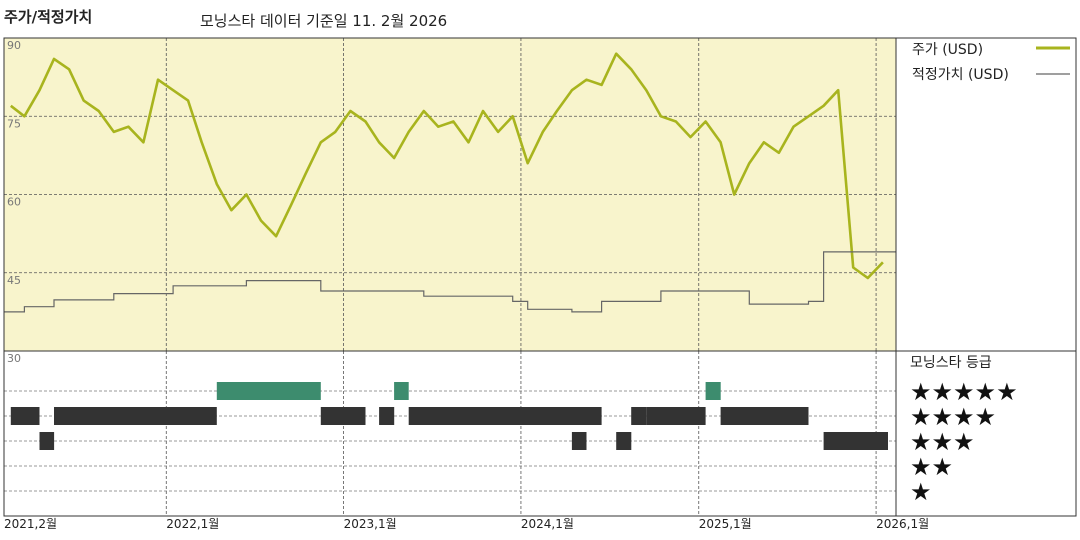  What do you see at coordinates (931, 467) in the screenshot?
I see `star-rating-2: ★★` at bounding box center [931, 467].